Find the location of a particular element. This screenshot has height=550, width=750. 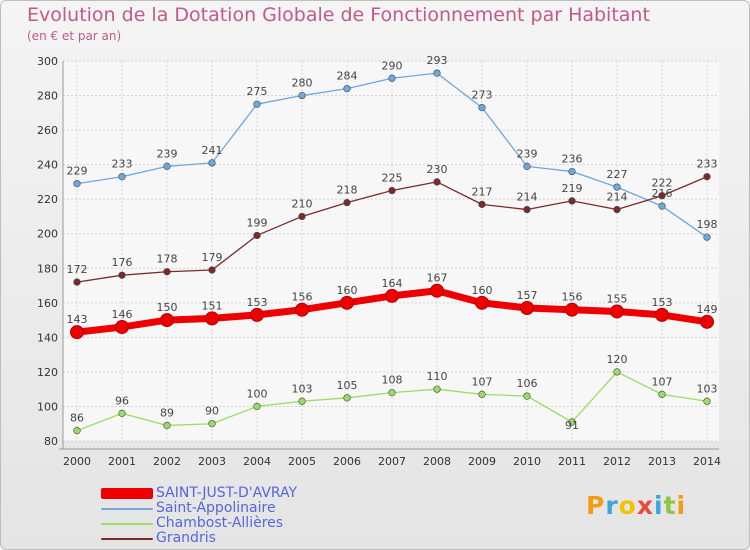

data-label: 210 is located at coordinates (302, 203).